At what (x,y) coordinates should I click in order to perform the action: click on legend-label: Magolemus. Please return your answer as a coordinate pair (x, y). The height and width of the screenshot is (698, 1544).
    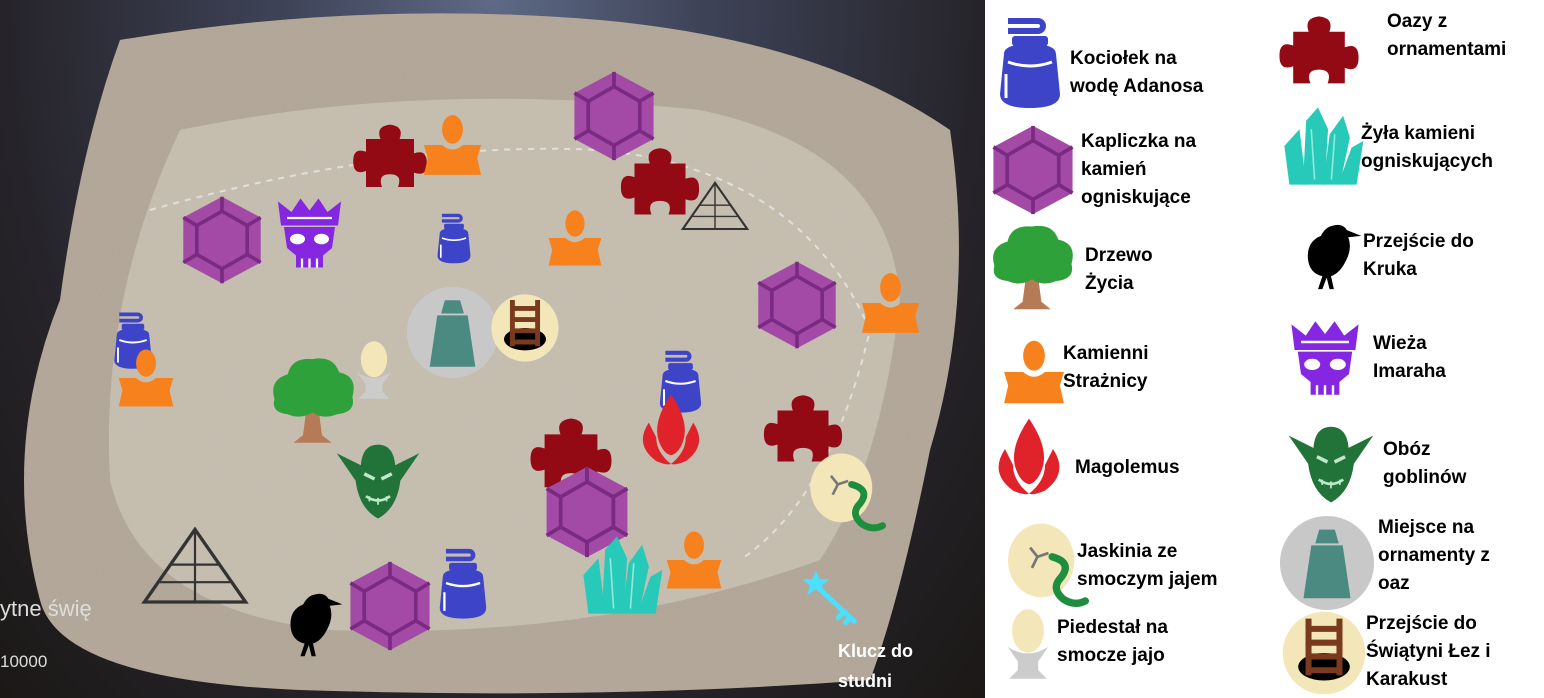
    Looking at the image, I should click on (1127, 467).